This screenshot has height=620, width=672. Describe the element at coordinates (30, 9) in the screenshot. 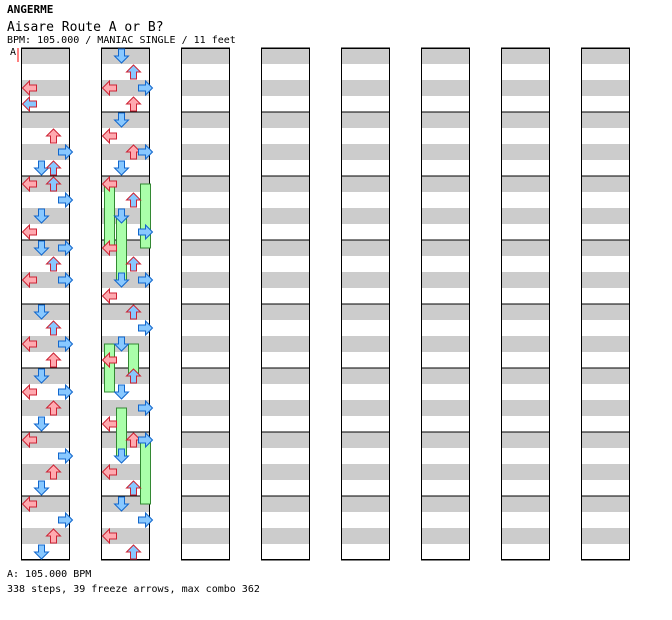

I see `artist-name: ANGERME` at that location.